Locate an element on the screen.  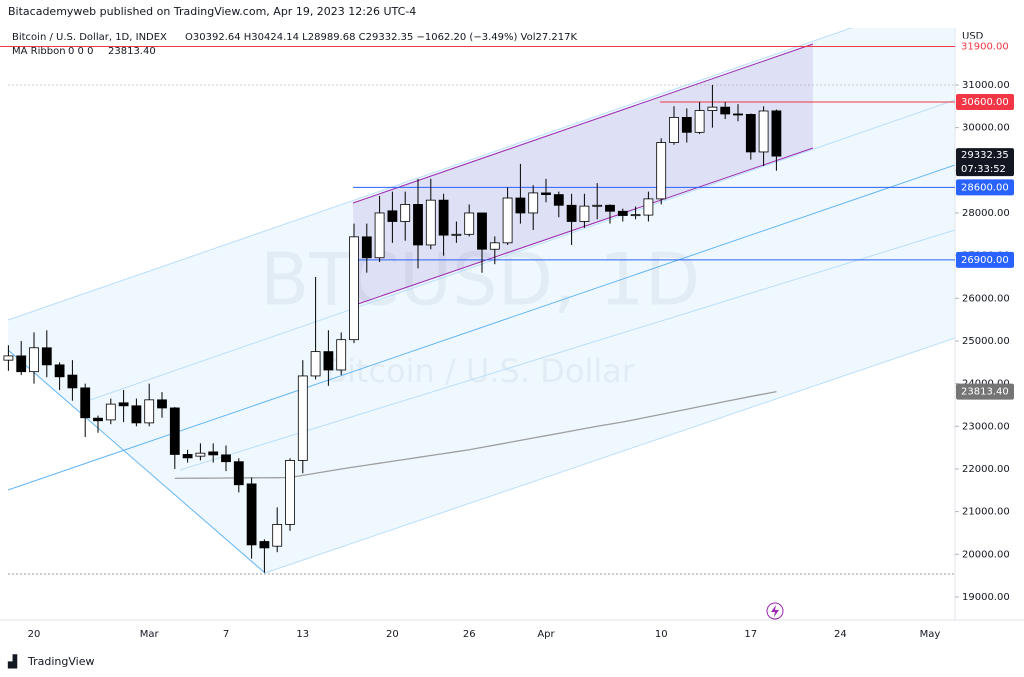
ma-tag: 23813.40 is located at coordinates (985, 392).